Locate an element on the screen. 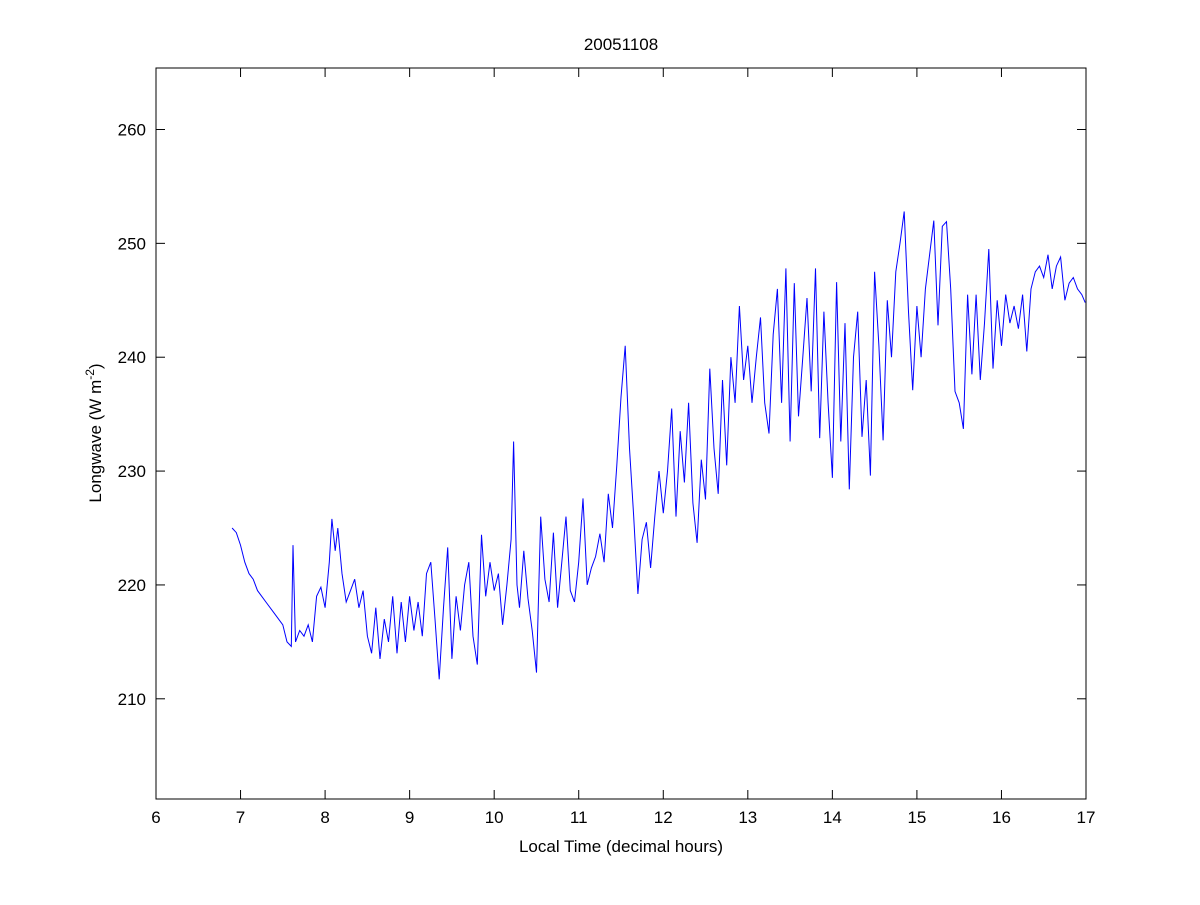 The image size is (1200, 905). x-tick-label: 9 is located at coordinates (409, 817).